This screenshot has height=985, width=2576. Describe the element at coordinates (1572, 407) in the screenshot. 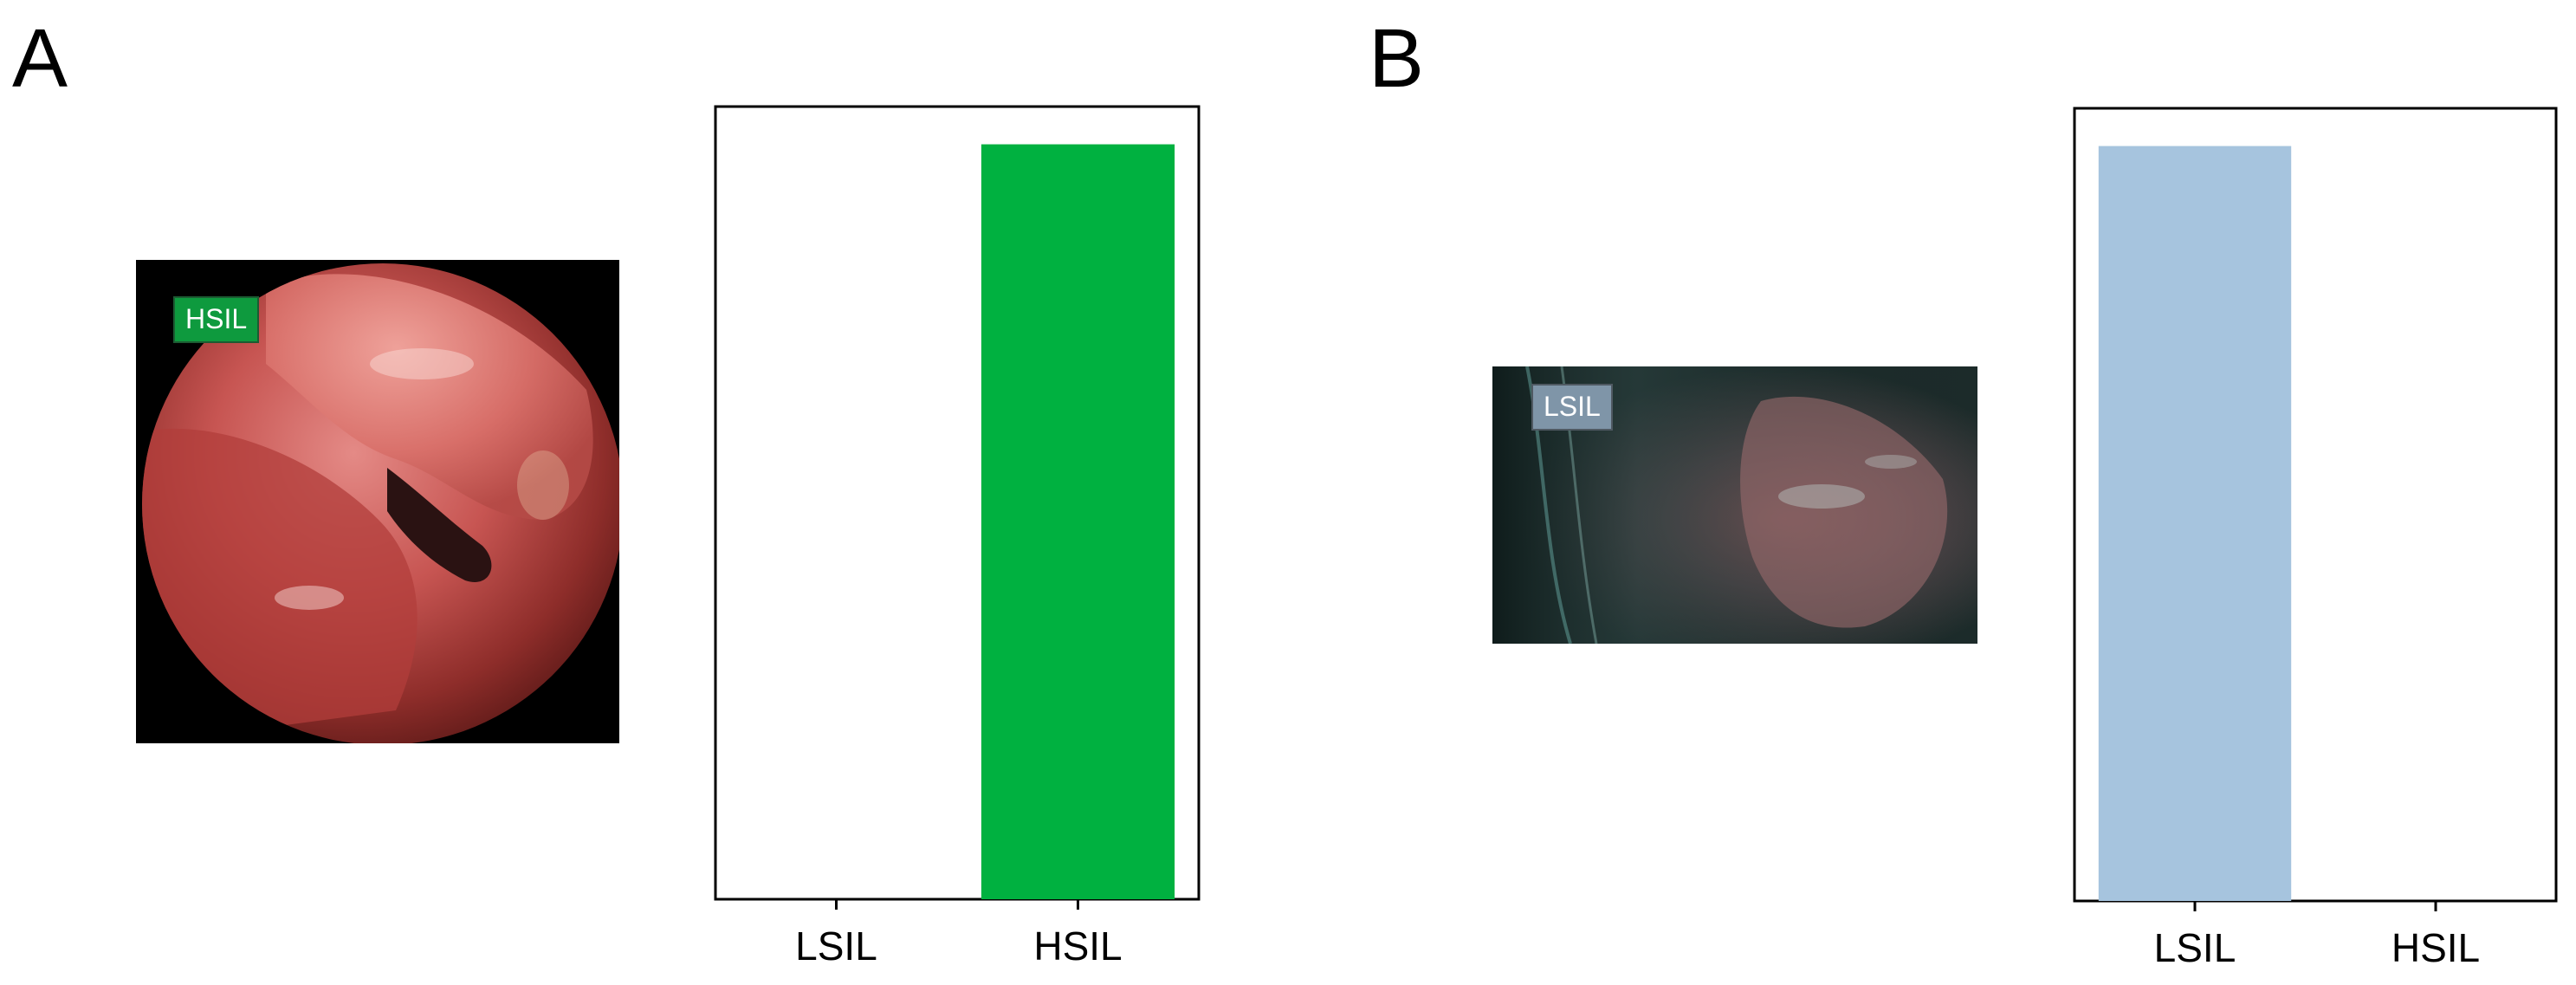

I see `photo-label-badge: LSIL` at that location.